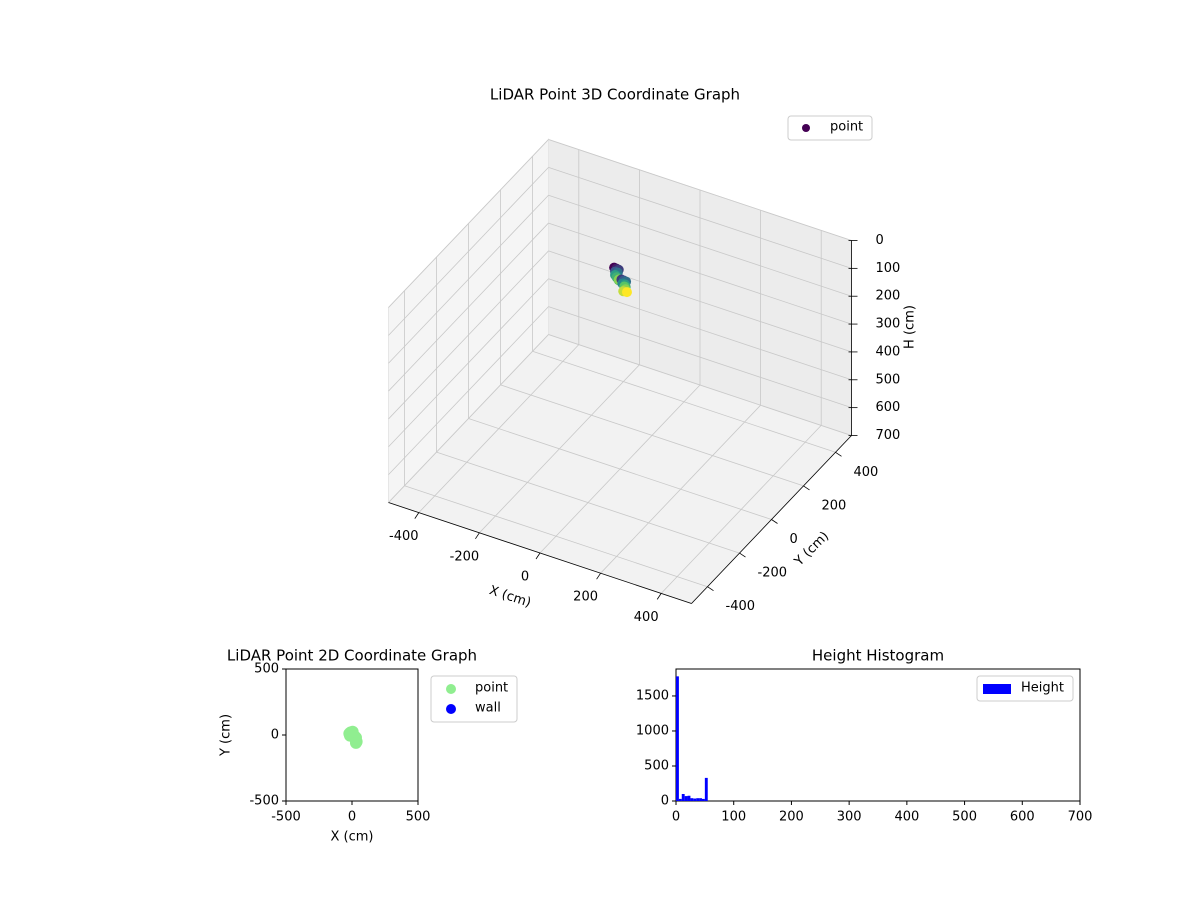  I want to click on y-tick-label: 1500, so click(652, 695).